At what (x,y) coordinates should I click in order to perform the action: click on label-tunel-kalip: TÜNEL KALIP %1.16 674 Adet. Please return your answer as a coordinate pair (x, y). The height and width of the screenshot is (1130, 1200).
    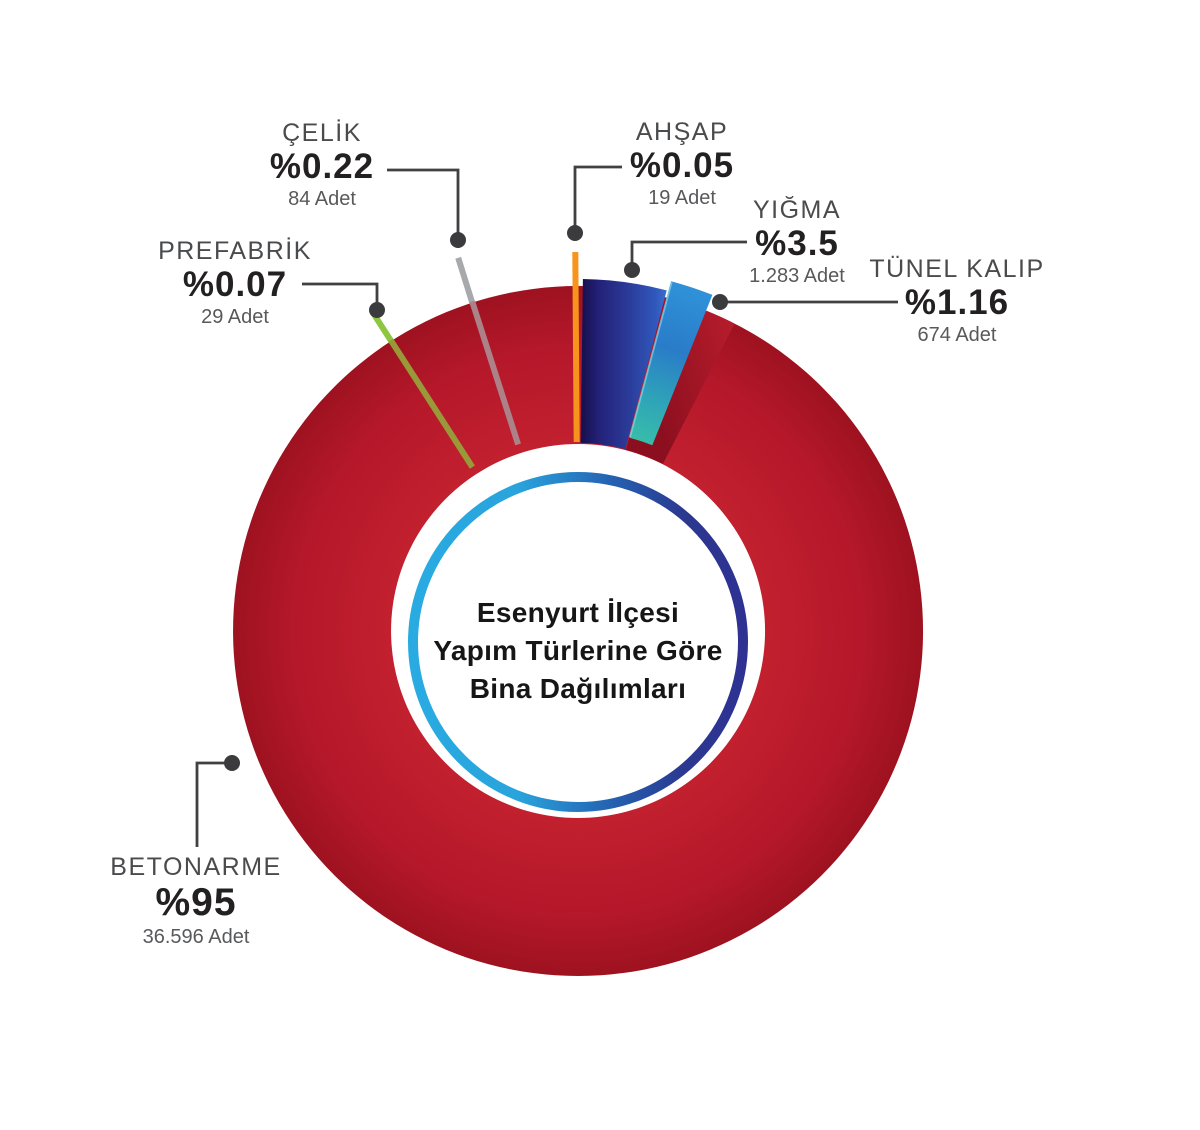
    Looking at the image, I should click on (957, 301).